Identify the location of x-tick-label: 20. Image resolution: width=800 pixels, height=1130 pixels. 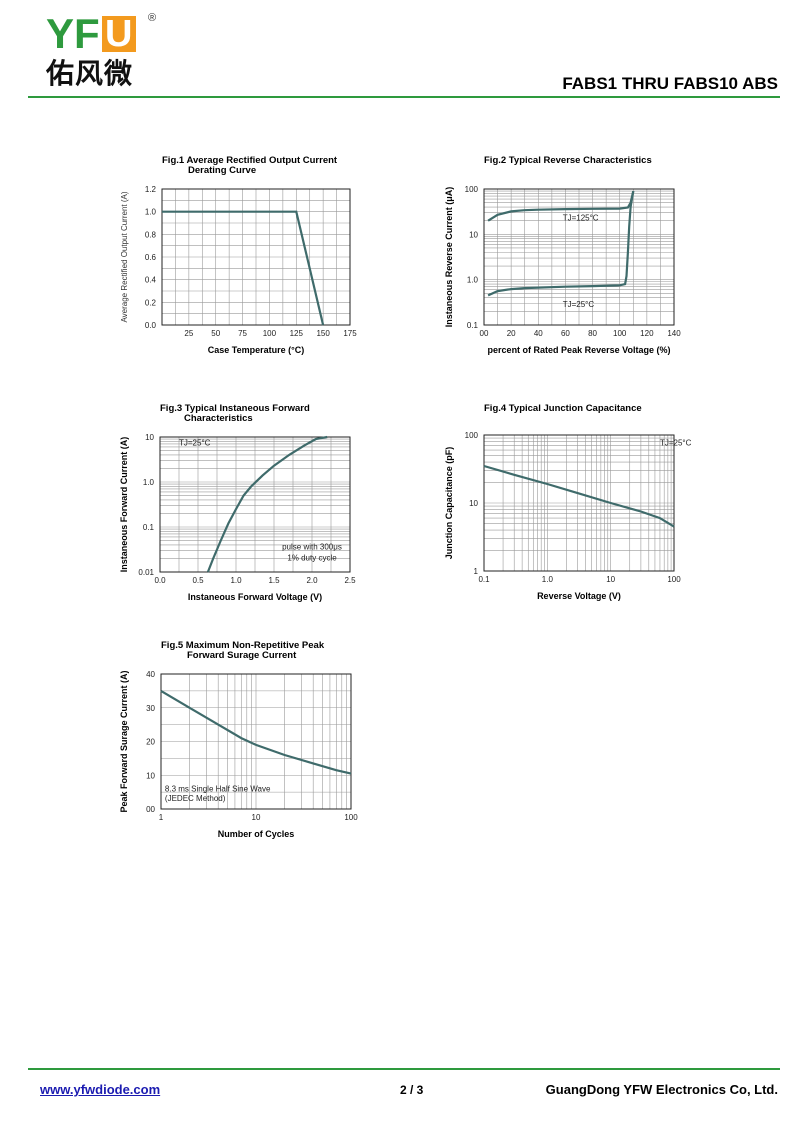
(511, 333).